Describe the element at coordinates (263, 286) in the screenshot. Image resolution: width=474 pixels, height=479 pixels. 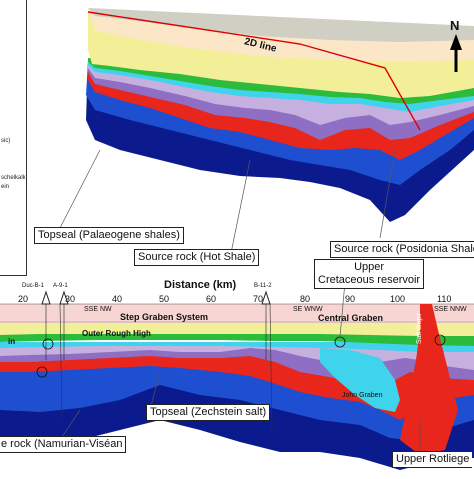
I see `well-label-b112: B-11-2` at that location.